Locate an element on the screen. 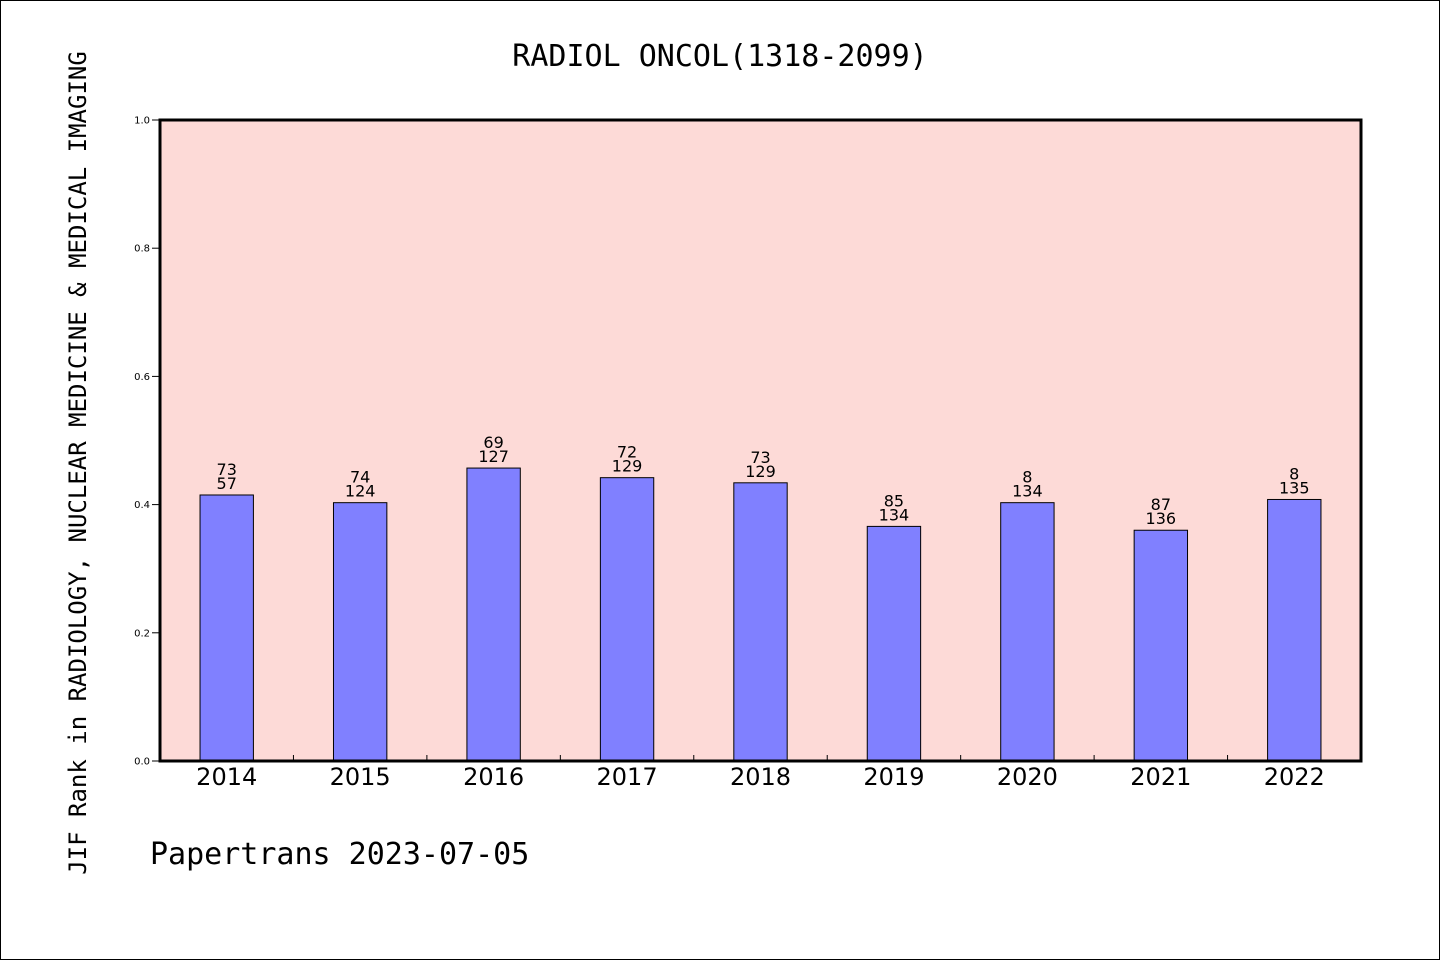 This screenshot has height=960, width=1440. bar-label-top-2015: 74 is located at coordinates (360, 477).